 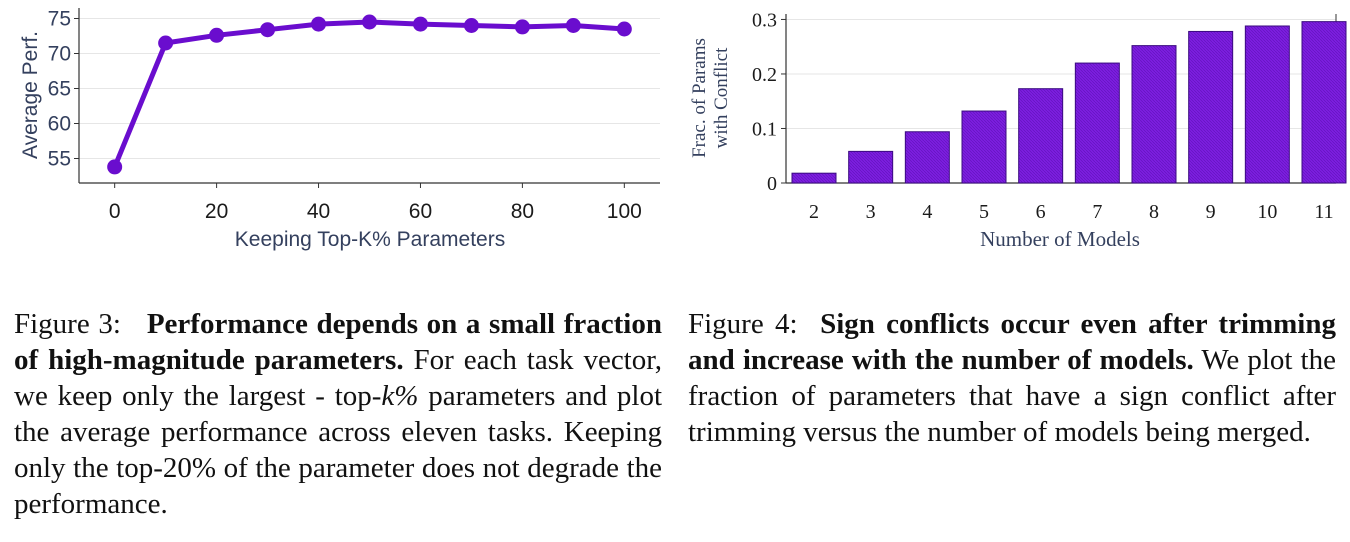 I want to click on x-tick-label: 7, so click(x=1097, y=212).